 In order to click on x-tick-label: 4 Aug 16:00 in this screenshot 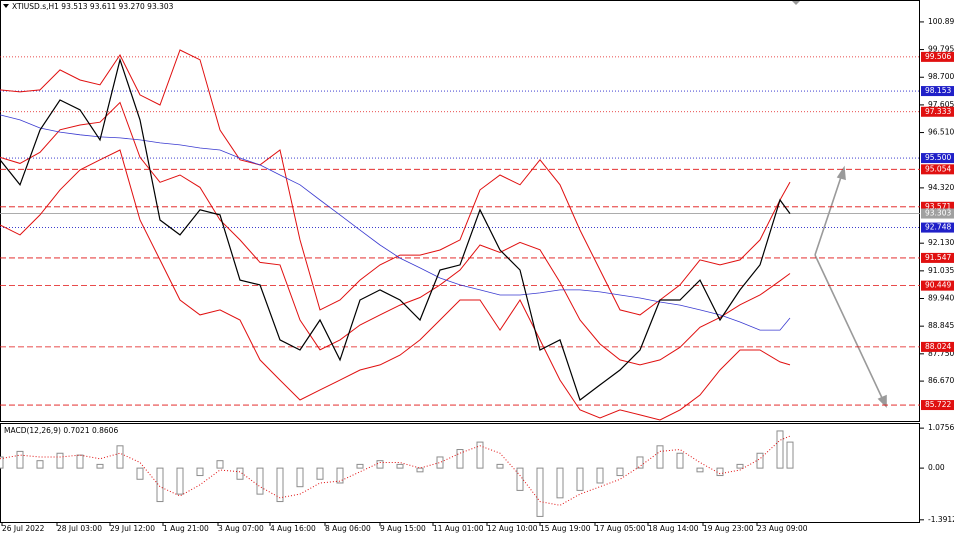, I will do `click(293, 528)`.